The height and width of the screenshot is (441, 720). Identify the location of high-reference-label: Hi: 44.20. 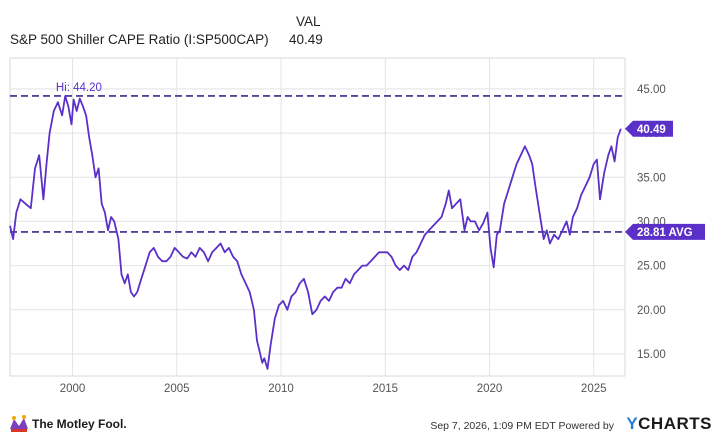
(79, 88).